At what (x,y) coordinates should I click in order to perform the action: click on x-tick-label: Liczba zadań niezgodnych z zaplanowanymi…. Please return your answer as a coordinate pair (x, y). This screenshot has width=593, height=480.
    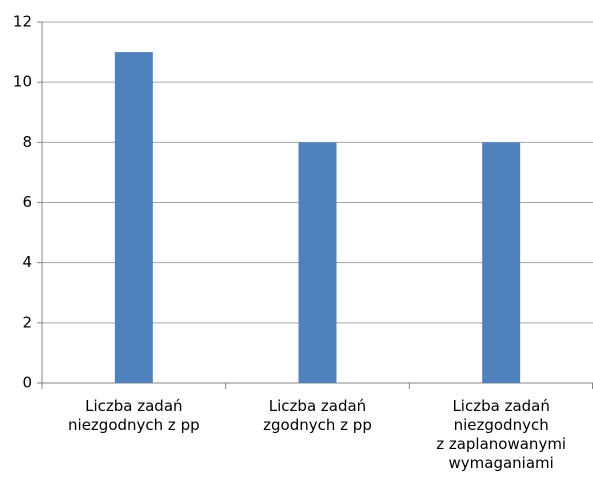
    Looking at the image, I should click on (501, 434).